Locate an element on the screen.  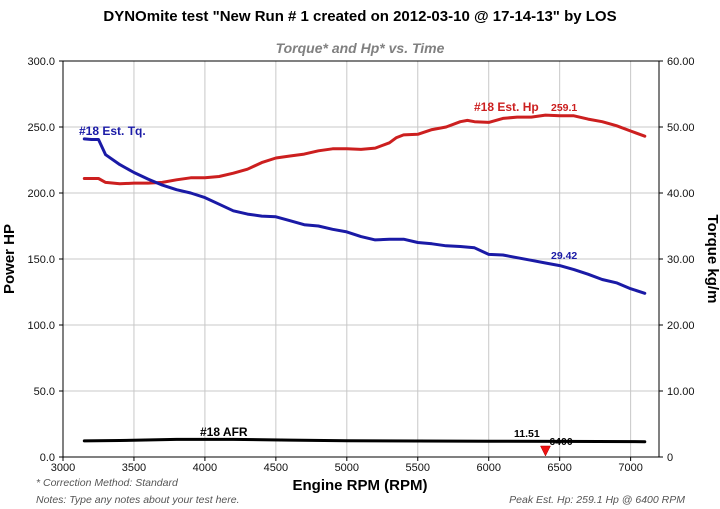
x-axis-label: Engine RPM (RPM) is located at coordinates (360, 485).